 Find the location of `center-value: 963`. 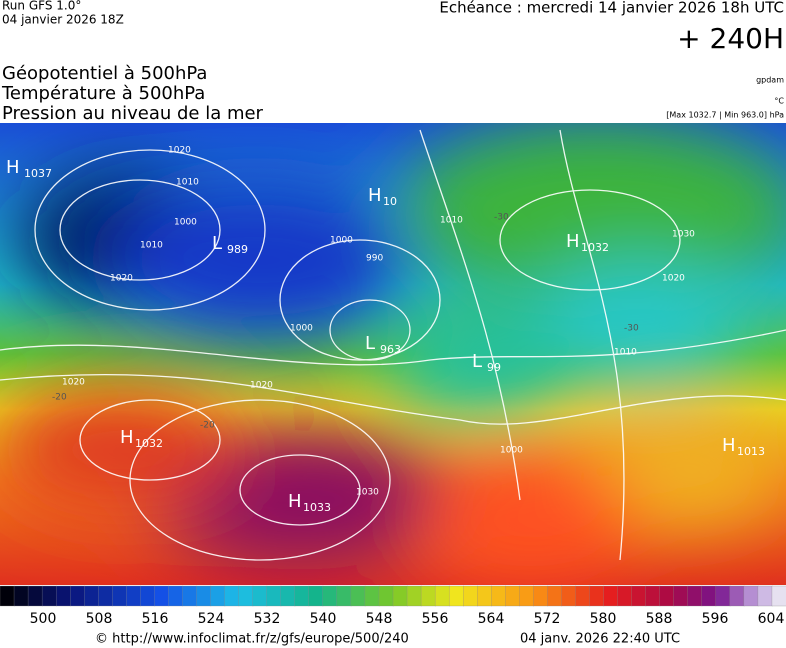

center-value: 963 is located at coordinates (390, 349).